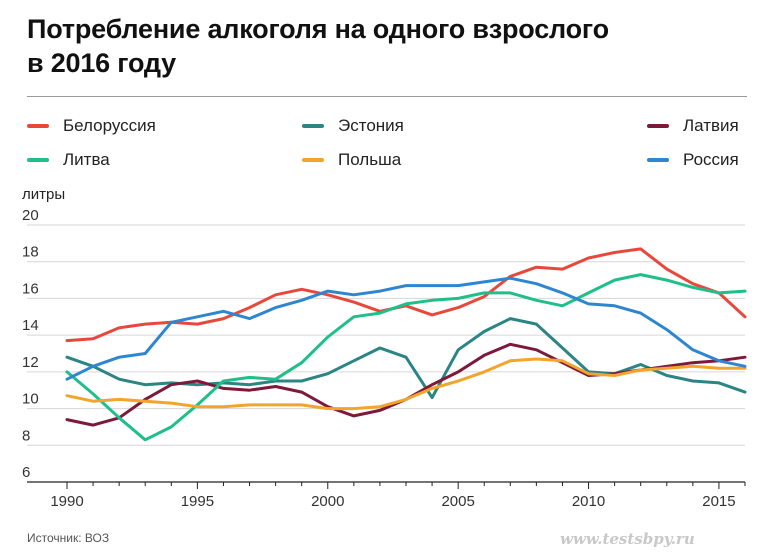  What do you see at coordinates (711, 125) in the screenshot?
I see `legend-label-latvia: Латвия` at bounding box center [711, 125].